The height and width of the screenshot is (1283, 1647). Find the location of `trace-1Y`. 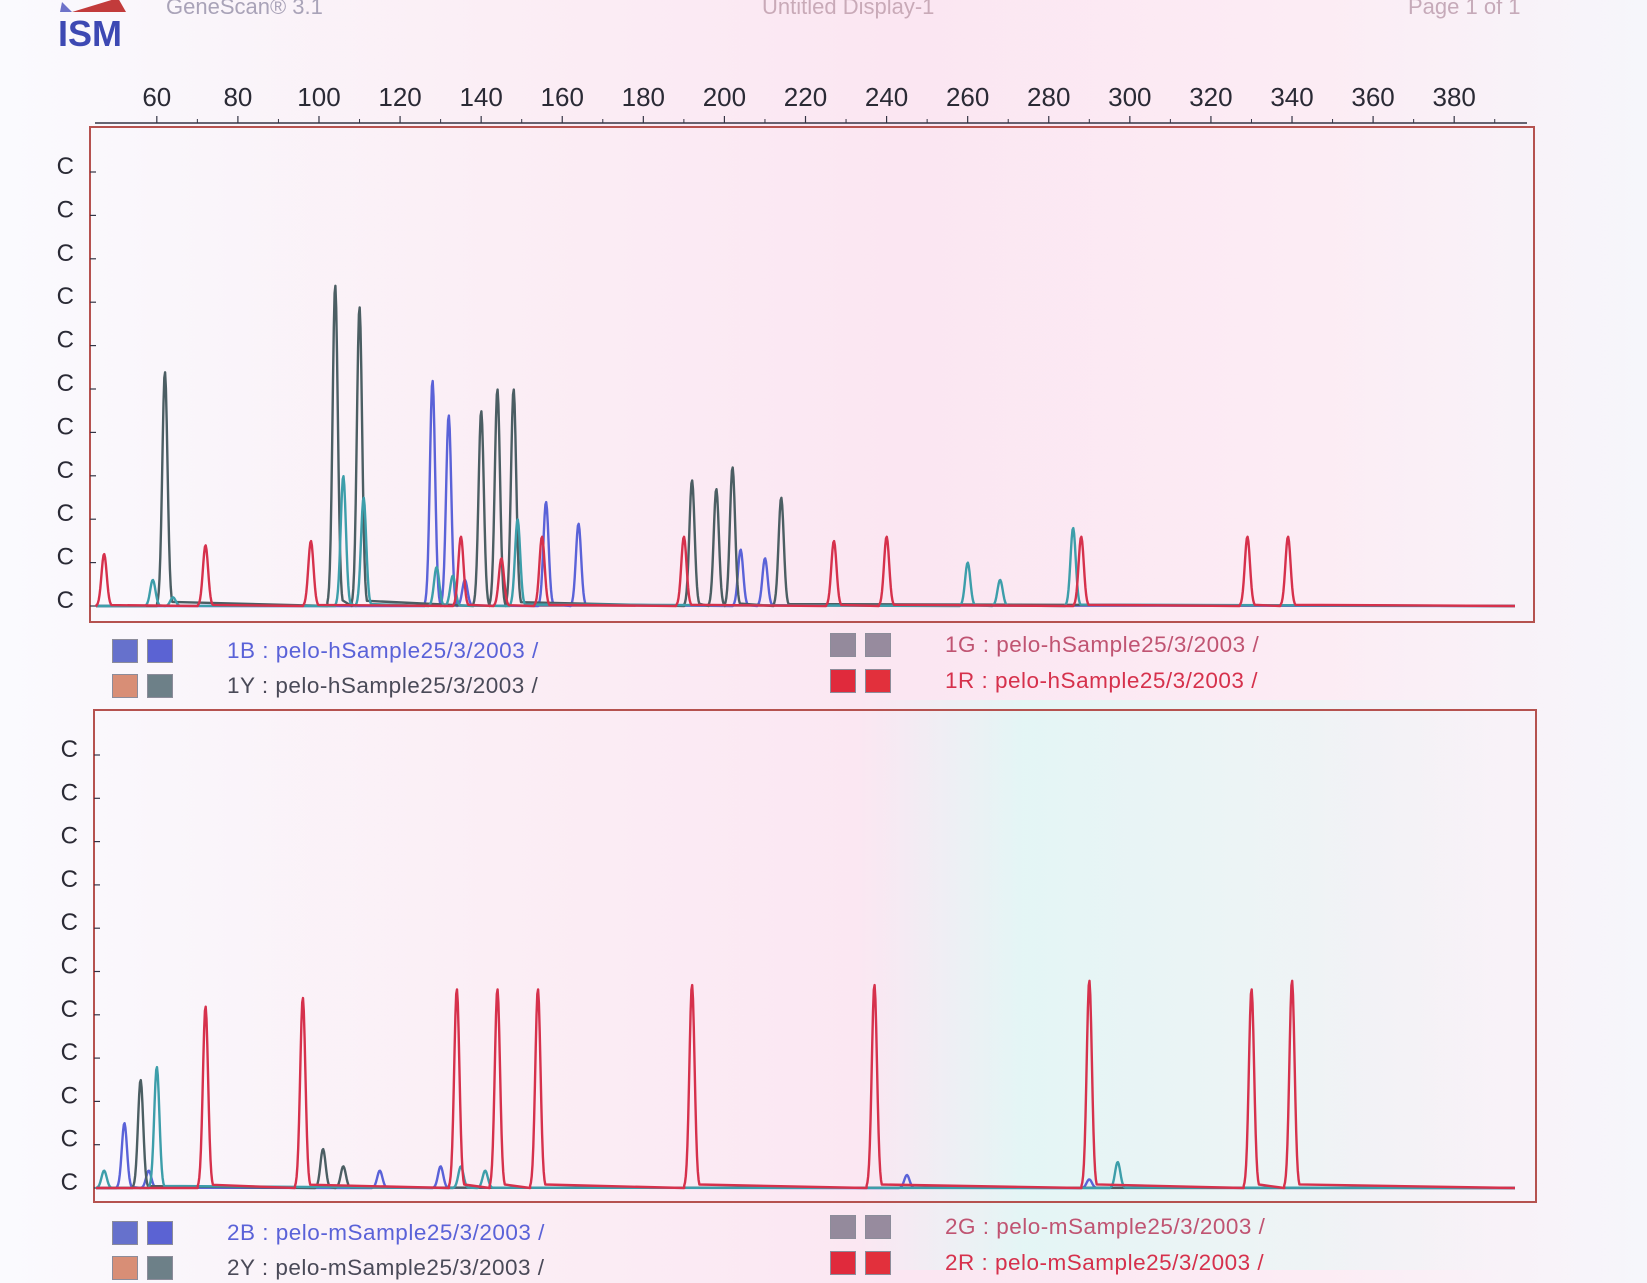

trace-1Y is located at coordinates (805, 541).